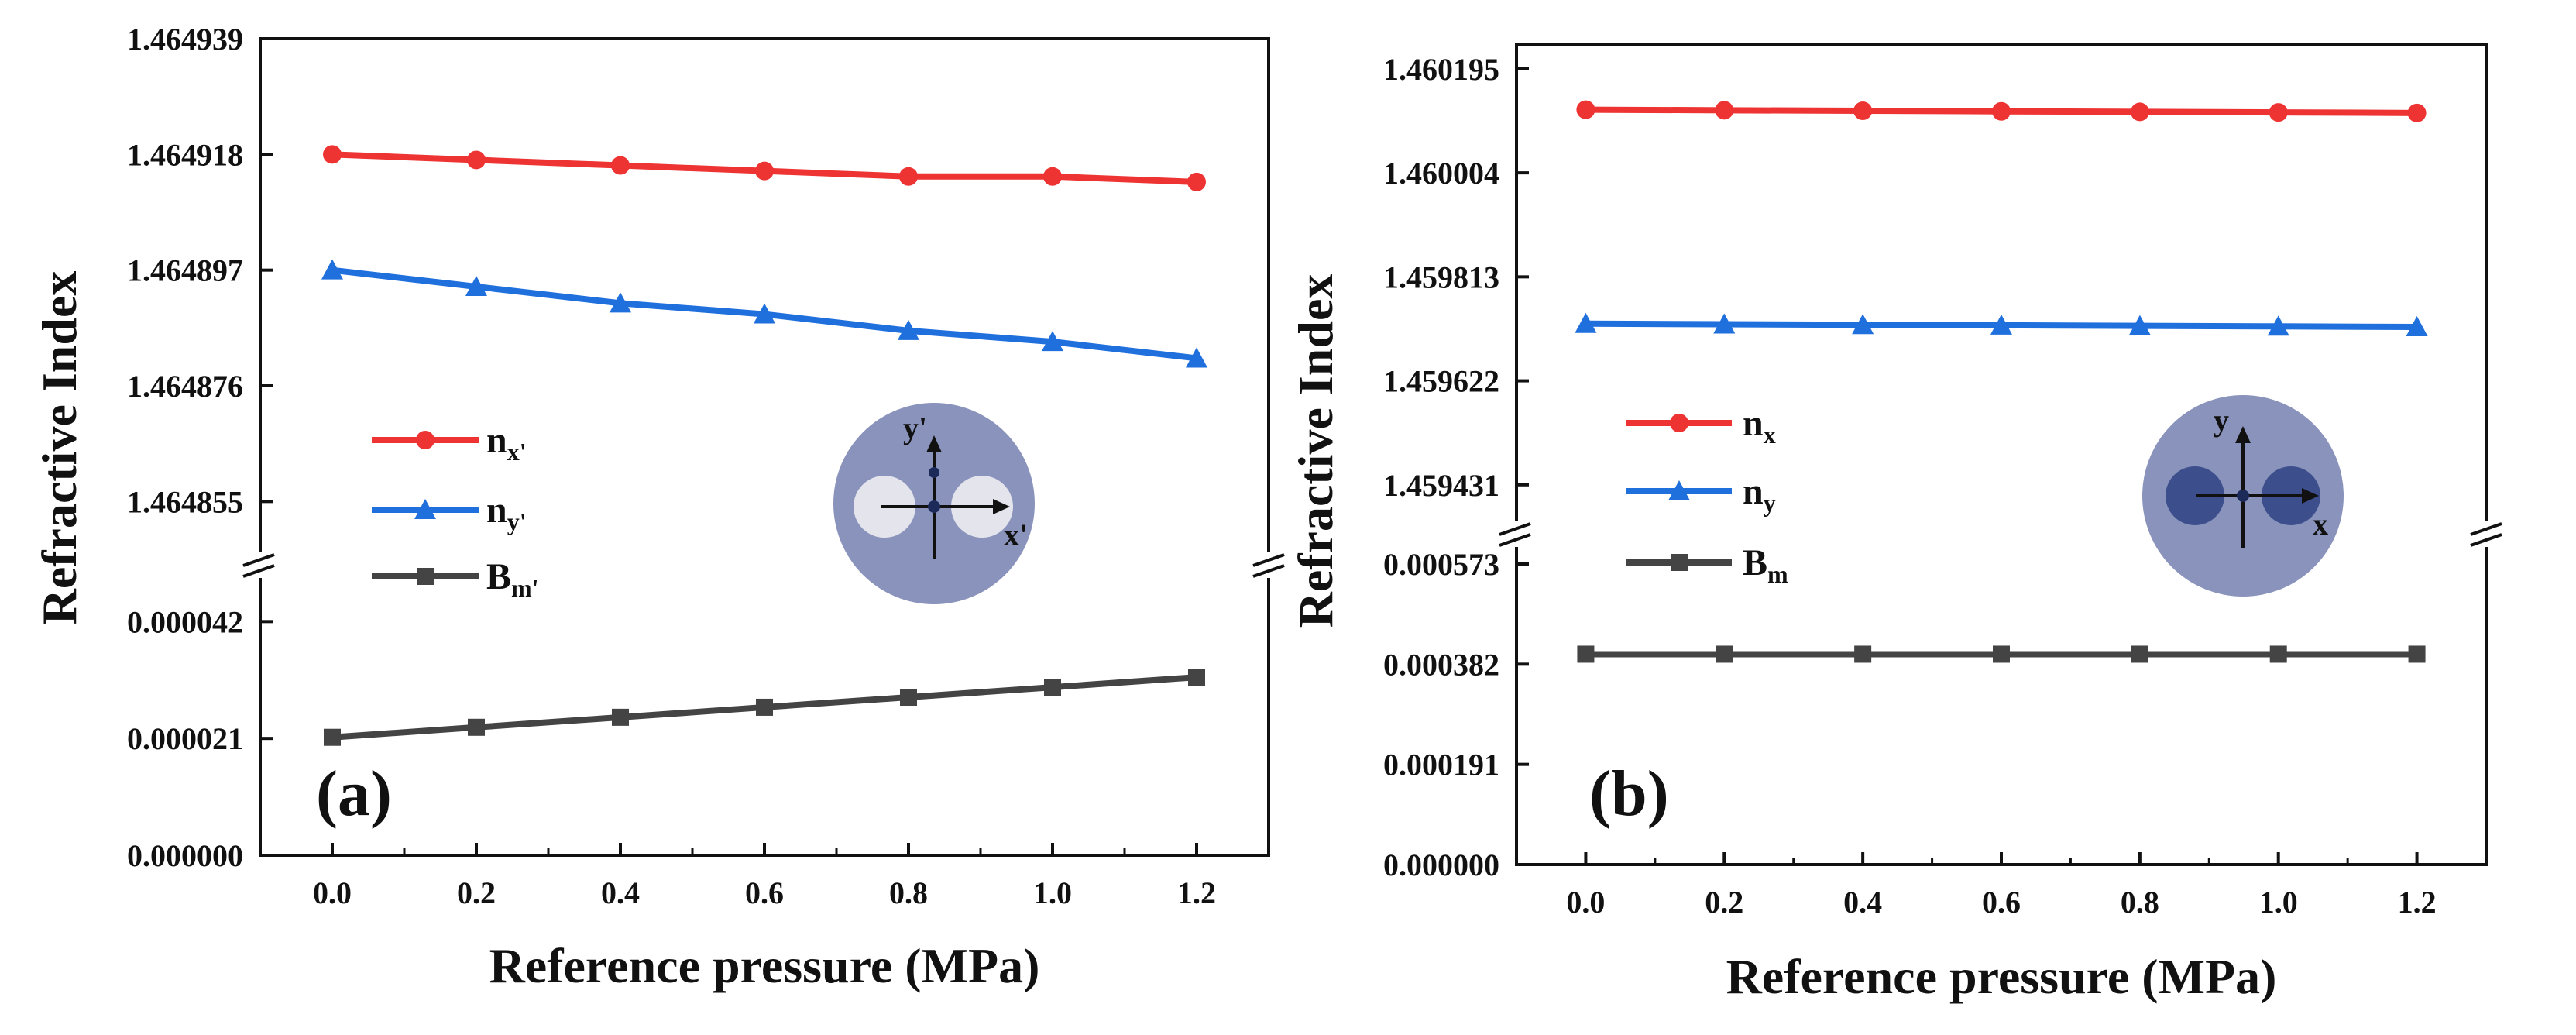 This screenshot has height=1035, width=2576. I want to click on y-tick-label: 1.464876, so click(185, 386).